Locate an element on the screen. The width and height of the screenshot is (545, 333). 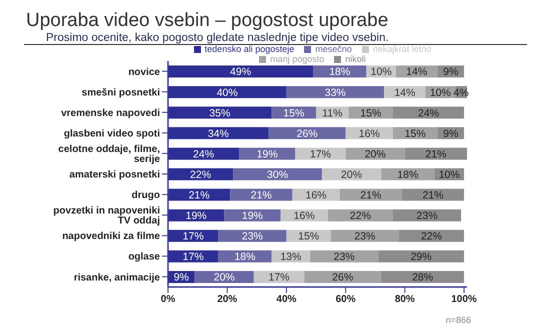
x-tick-label: 60% is located at coordinates (346, 300).